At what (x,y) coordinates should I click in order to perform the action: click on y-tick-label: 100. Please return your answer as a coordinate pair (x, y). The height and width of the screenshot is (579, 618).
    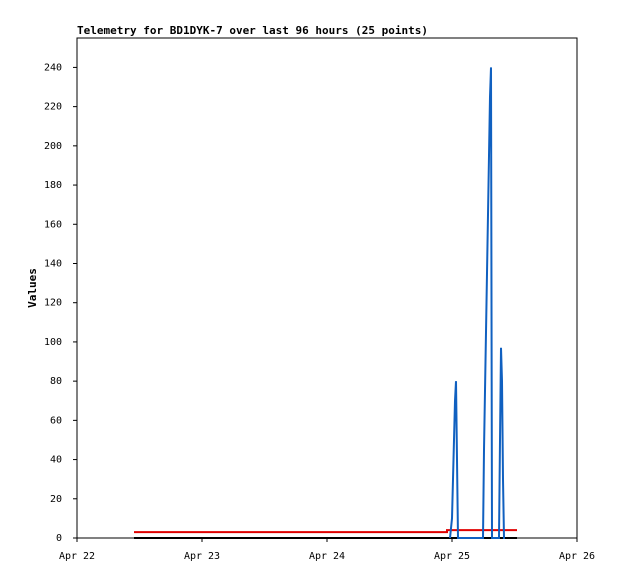
    Looking at the image, I should click on (53, 342).